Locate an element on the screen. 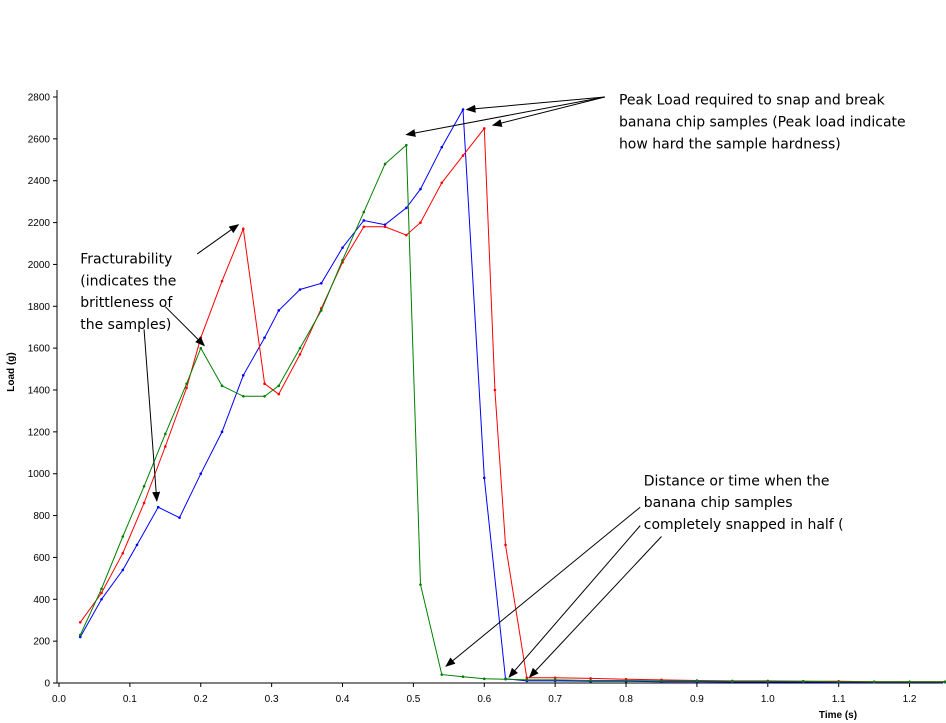  x-tick-label: 0.4 is located at coordinates (343, 699).